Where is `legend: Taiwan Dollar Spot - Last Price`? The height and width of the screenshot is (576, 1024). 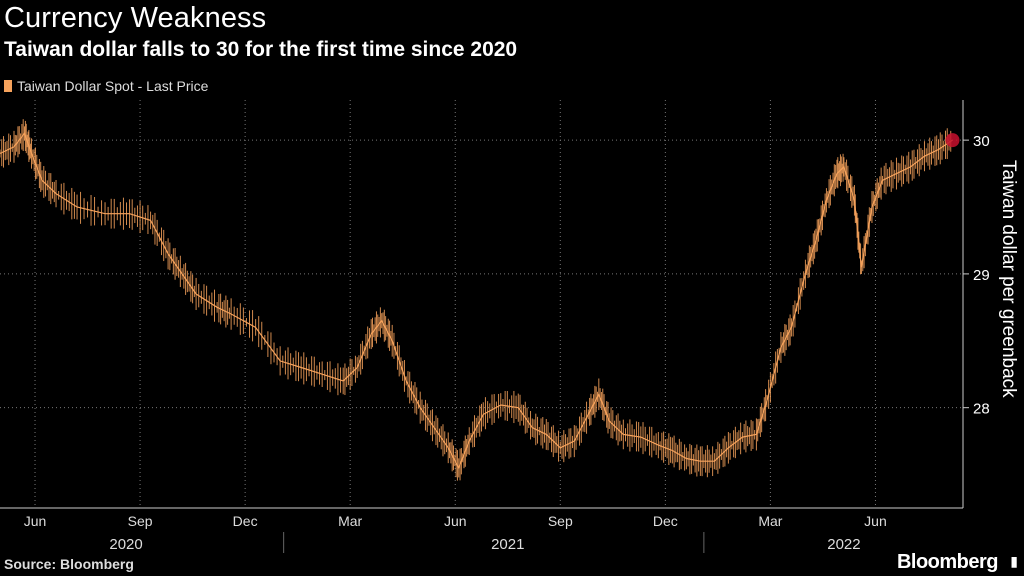 legend: Taiwan Dollar Spot - Last Price is located at coordinates (106, 86).